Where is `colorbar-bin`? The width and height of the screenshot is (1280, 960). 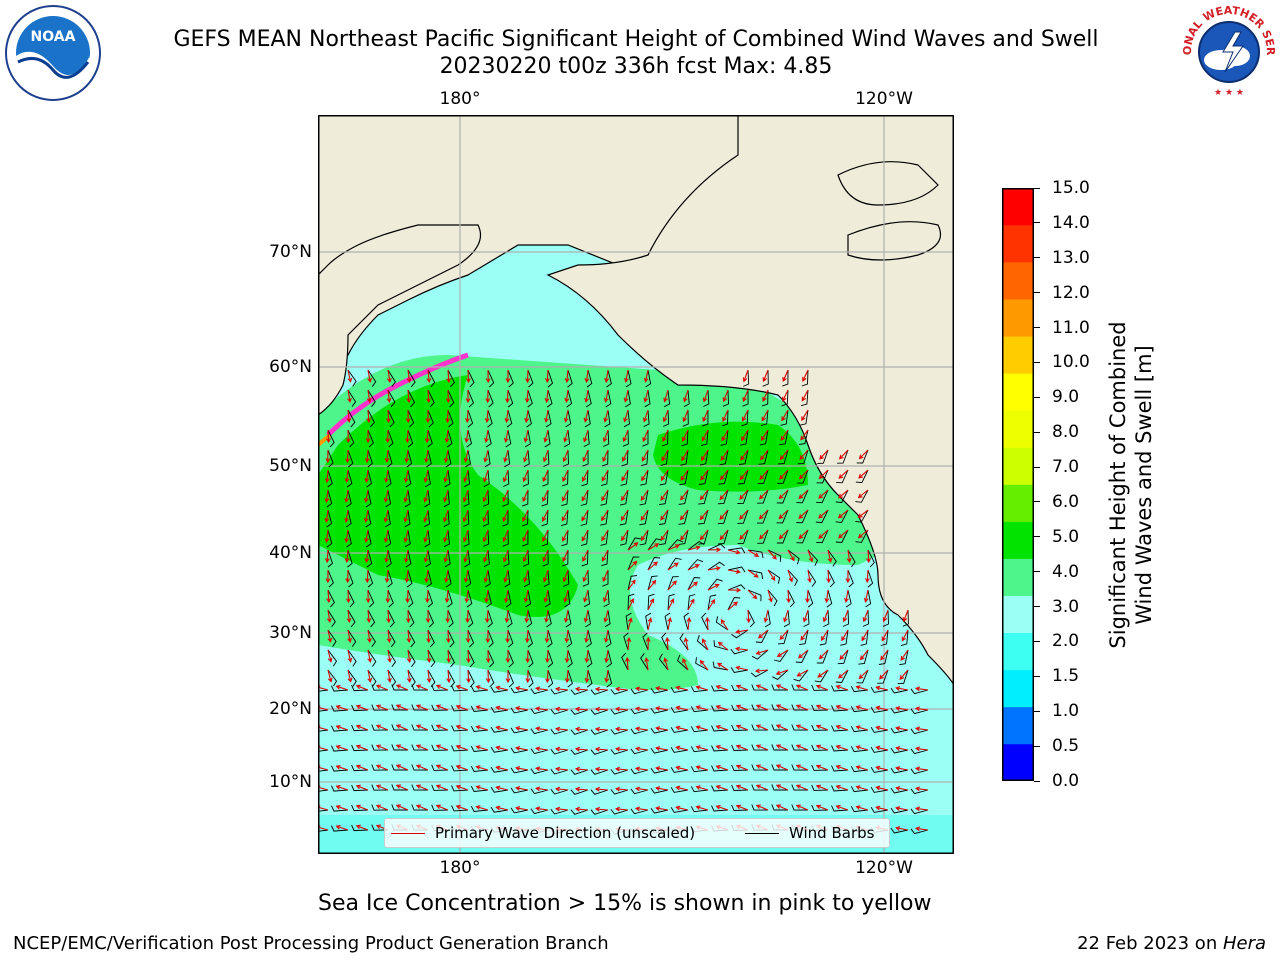
colorbar-bin is located at coordinates (1018, 429).